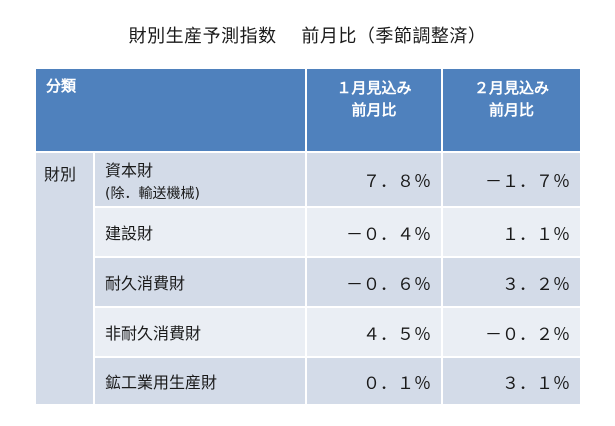 The width and height of the screenshot is (615, 426). I want to click on row-name: 非耐久消費財, so click(201, 332).